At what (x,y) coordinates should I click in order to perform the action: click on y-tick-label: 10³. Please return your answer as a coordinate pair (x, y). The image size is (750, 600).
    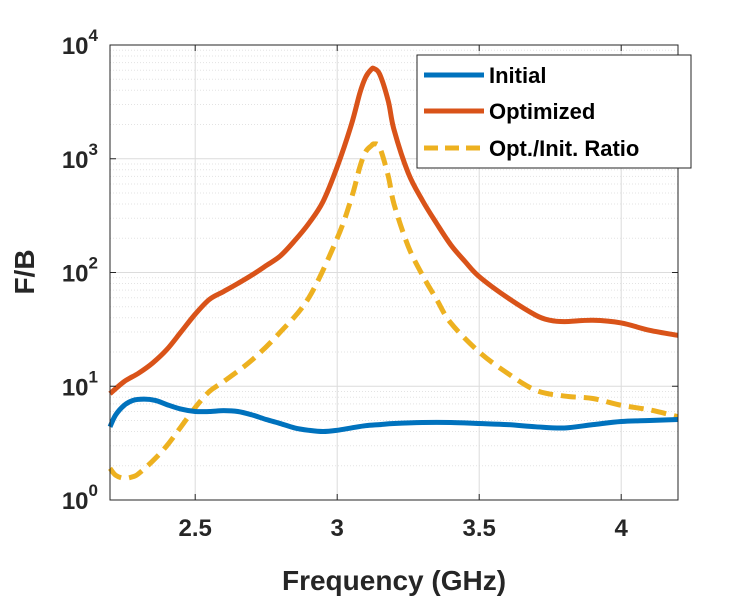
    Looking at the image, I should click on (80, 157).